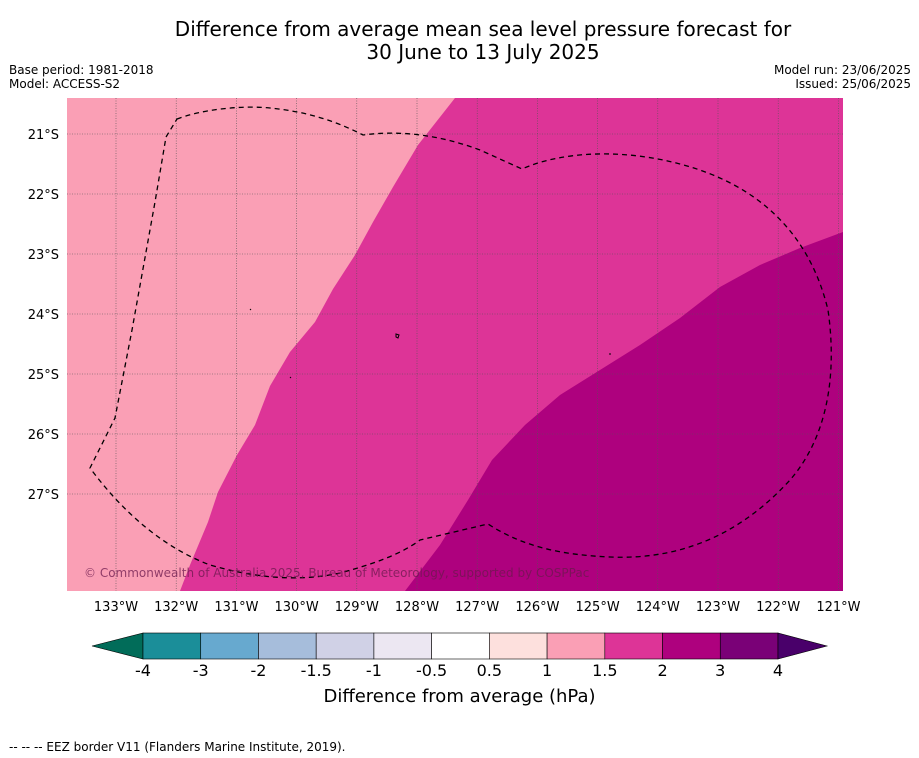  I want to click on lon-tick-label: 128°W, so click(417, 607).